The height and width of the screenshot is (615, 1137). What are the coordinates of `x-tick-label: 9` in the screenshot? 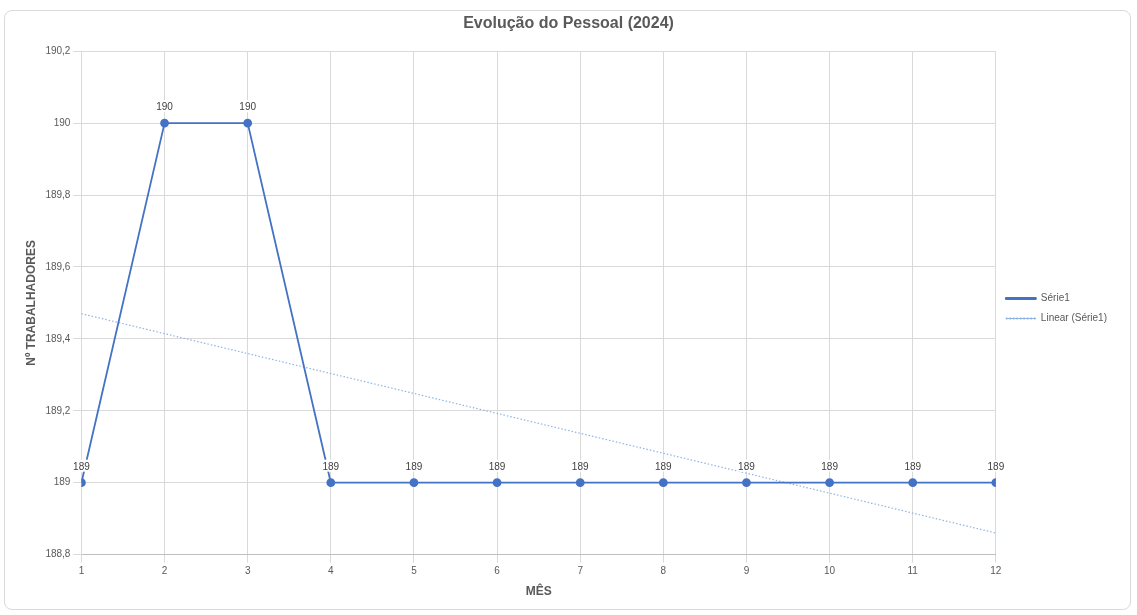 It's located at (746, 571).